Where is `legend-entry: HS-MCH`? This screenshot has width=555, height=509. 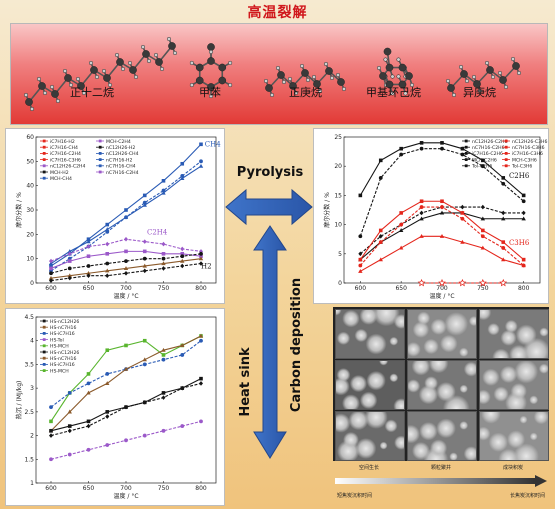 legend-entry: HS-MCH is located at coordinates (59, 371).